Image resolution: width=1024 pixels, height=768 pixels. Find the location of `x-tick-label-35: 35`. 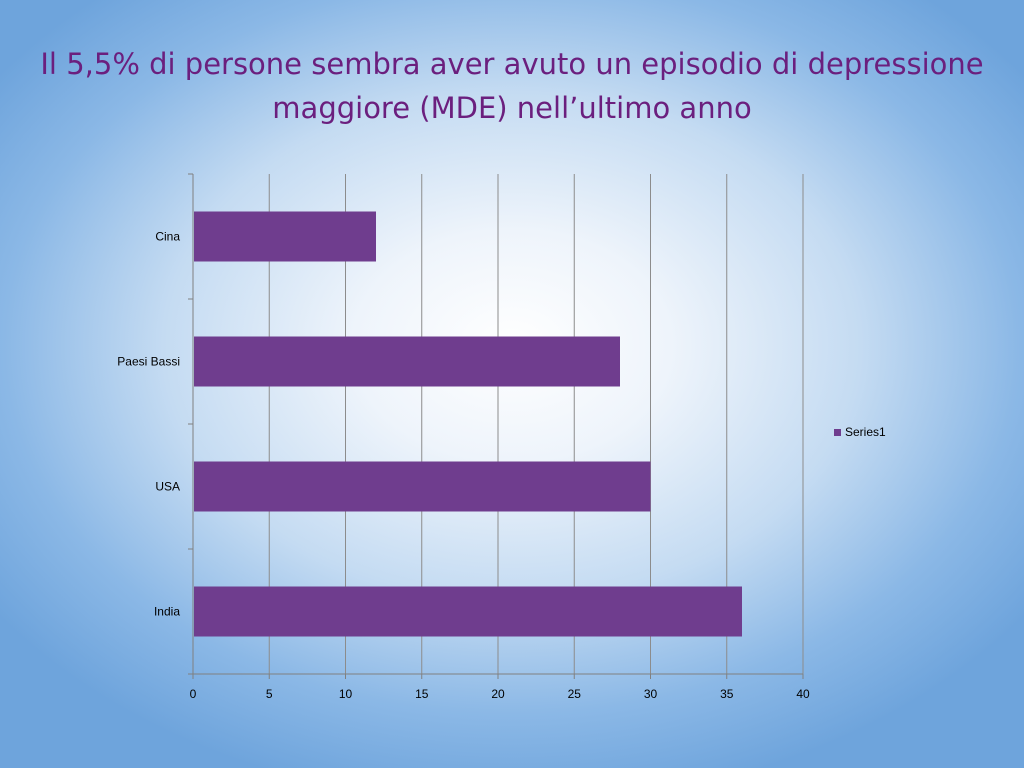

x-tick-label-35: 35 is located at coordinates (727, 694).